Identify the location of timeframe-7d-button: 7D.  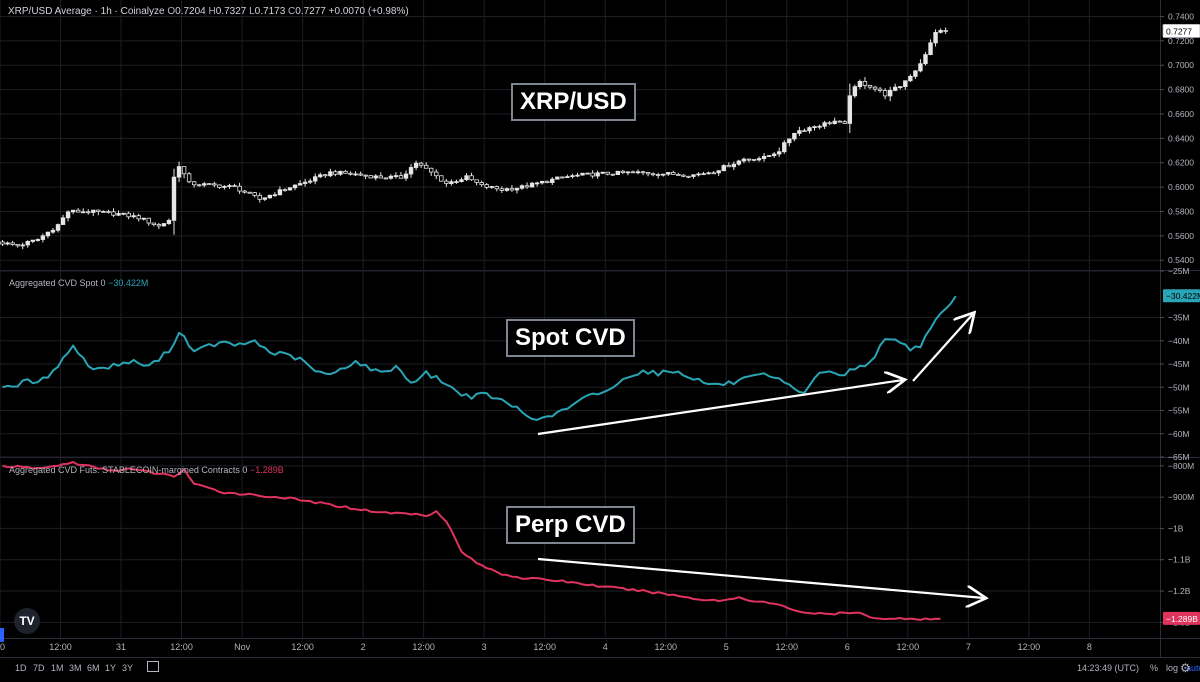
(39, 668).